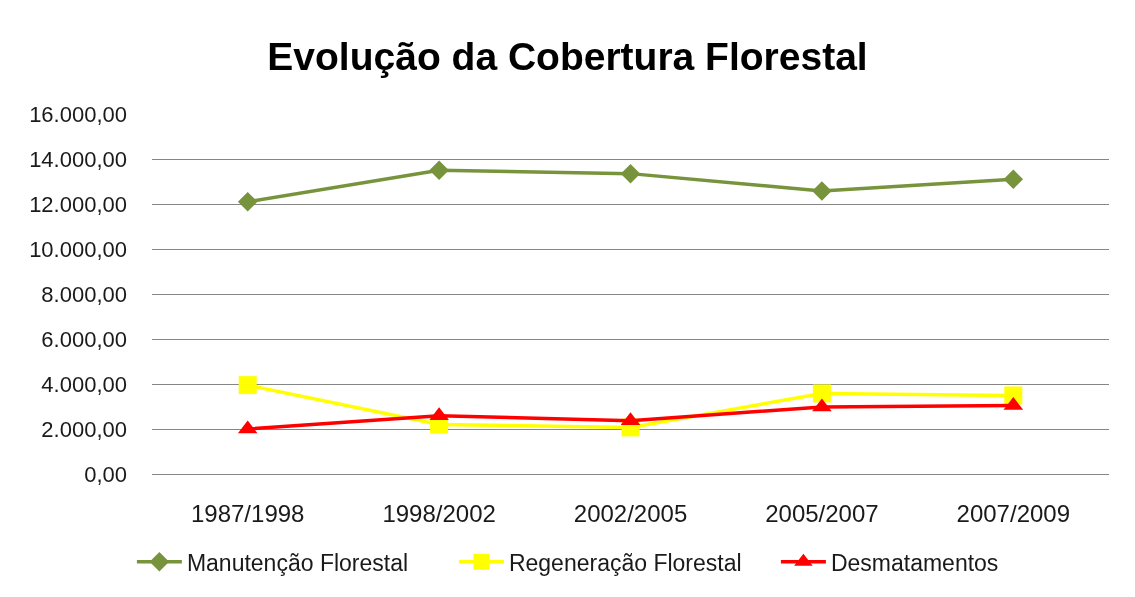 Image resolution: width=1135 pixels, height=597 pixels. What do you see at coordinates (78, 159) in the screenshot?
I see `y-tick-label: 14.000,00` at bounding box center [78, 159].